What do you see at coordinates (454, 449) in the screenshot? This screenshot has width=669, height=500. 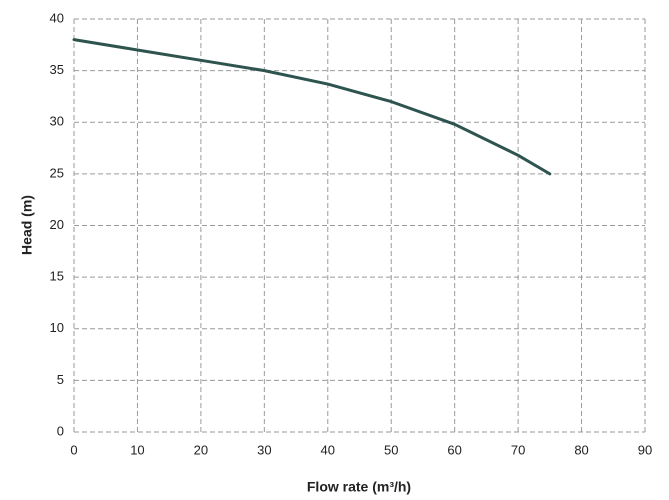 I see `x-tick-label: 60` at bounding box center [454, 449].